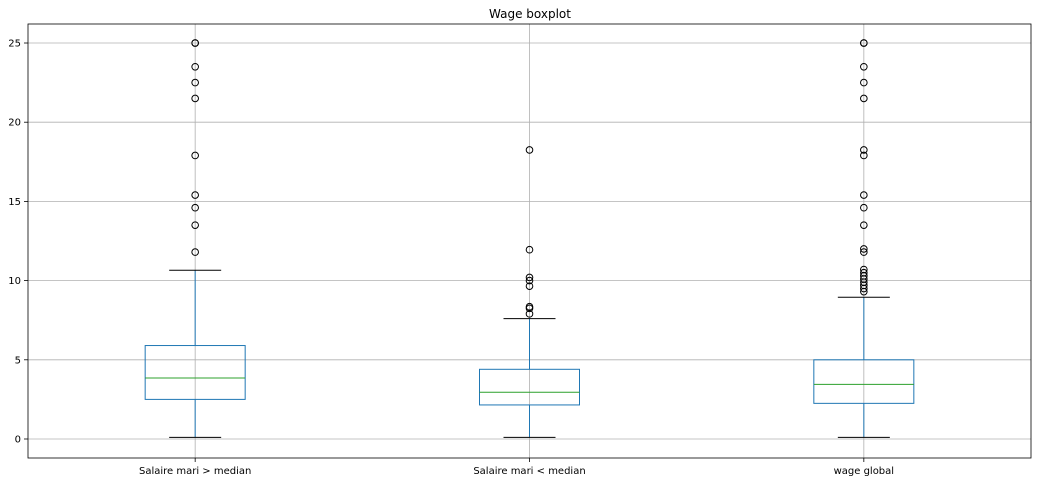 The height and width of the screenshot is (482, 1042). I want to click on x-tick-label: wage global, so click(864, 471).